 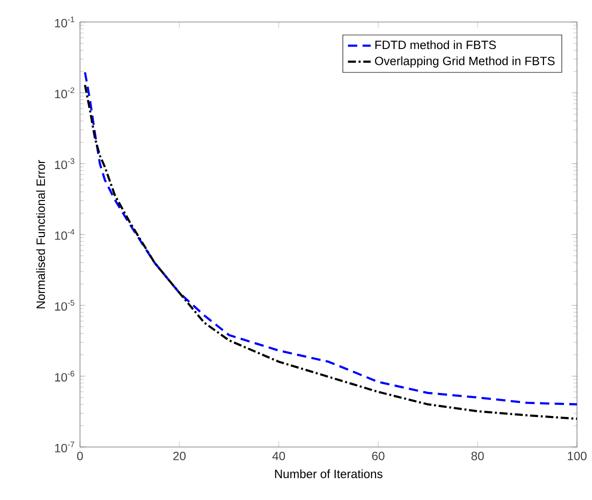 I want to click on x-tick-label: 20, so click(x=179, y=456).